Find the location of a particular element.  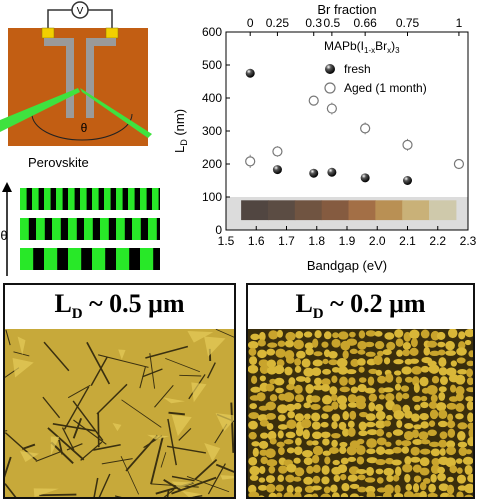

panel-title-symbol: L is located at coordinates (63, 303).